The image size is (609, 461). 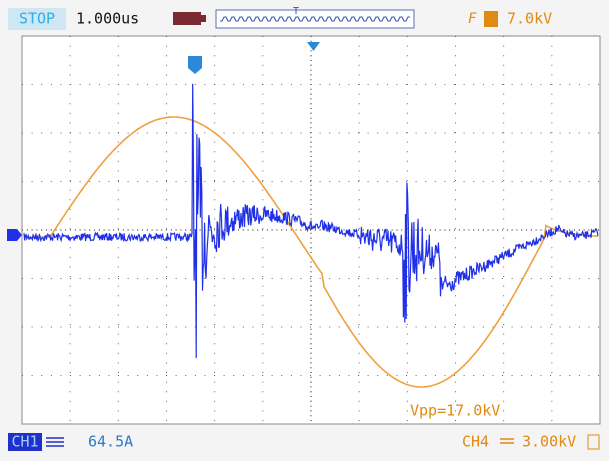 I want to click on ch1-ground-marker, so click(x=14, y=235).